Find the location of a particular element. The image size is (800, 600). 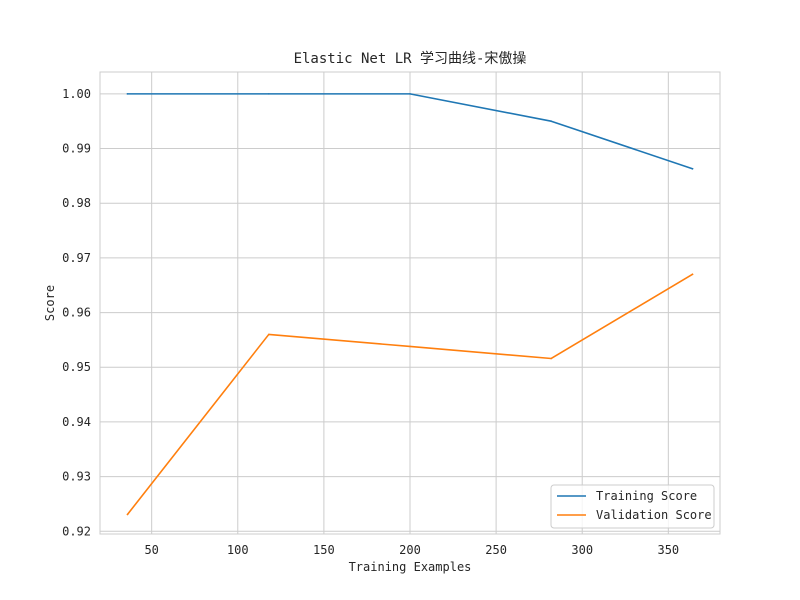

y-tick-label: 0.92 is located at coordinates (76, 531).